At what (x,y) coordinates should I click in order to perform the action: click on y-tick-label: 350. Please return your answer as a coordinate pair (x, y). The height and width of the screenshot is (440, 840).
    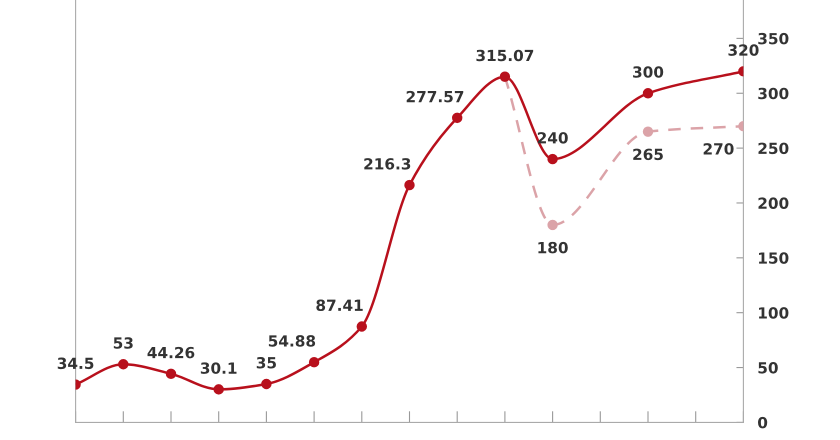
    Looking at the image, I should click on (773, 38).